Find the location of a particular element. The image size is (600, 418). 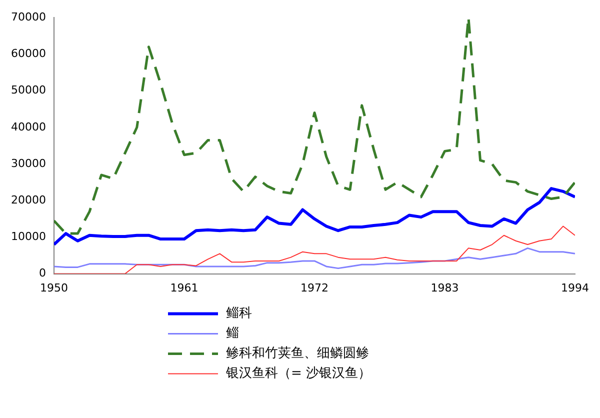

y-tick-label: 20000 is located at coordinates (28, 199).